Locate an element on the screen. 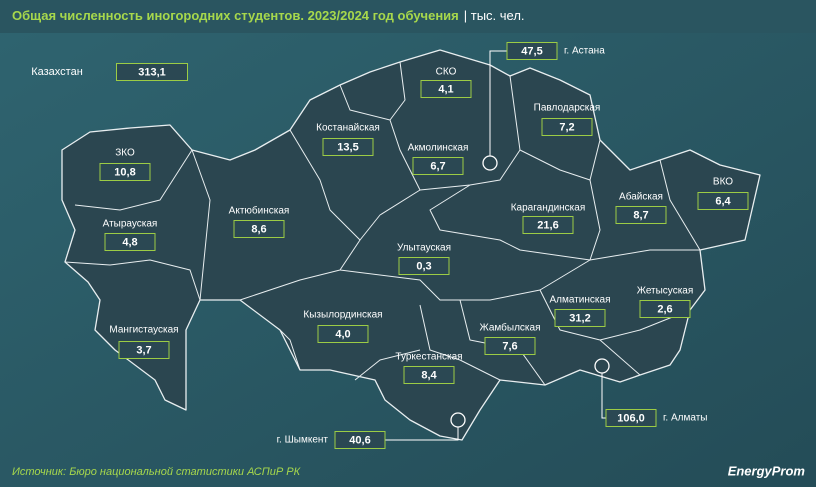 Image resolution: width=816 pixels, height=492 pixels. value-label: 40,6 is located at coordinates (359, 440).